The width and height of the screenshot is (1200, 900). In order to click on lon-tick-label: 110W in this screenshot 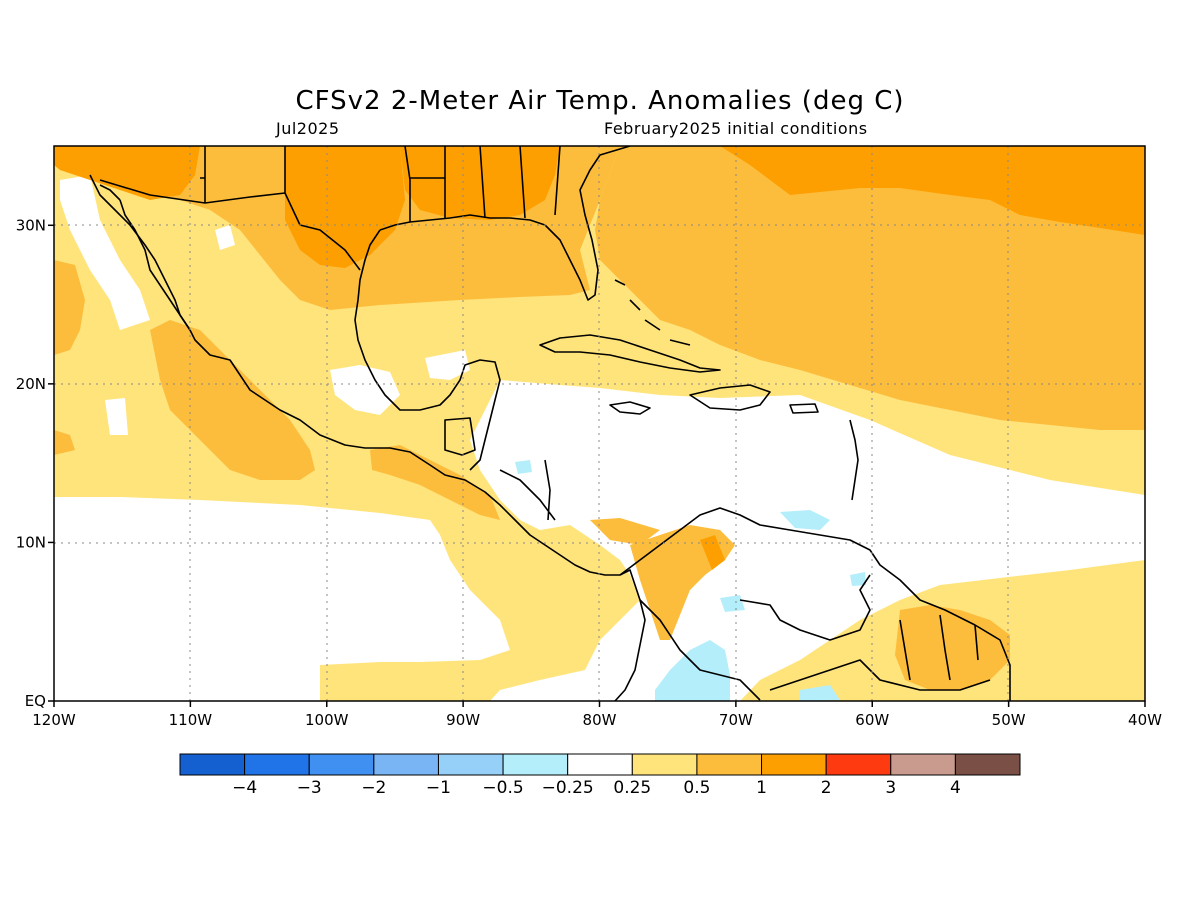, I will do `click(191, 720)`.